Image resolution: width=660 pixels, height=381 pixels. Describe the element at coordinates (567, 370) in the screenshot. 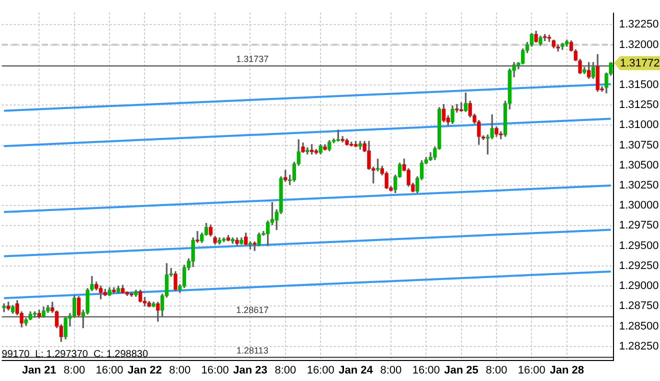

I see `x-tick-label: Jan 28` at that location.